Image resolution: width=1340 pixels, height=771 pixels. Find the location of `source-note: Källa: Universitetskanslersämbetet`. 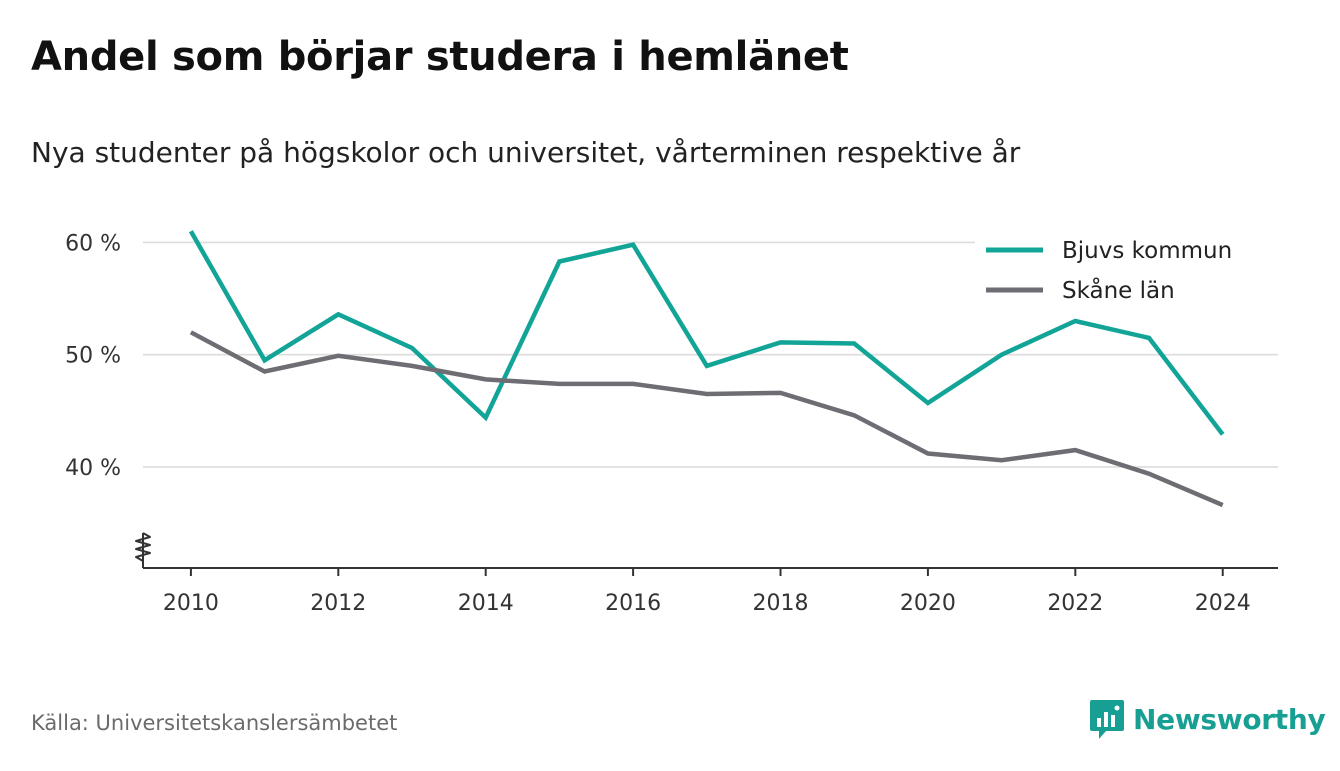

source-note: Källa: Universitetskanslersämbetet is located at coordinates (214, 723).